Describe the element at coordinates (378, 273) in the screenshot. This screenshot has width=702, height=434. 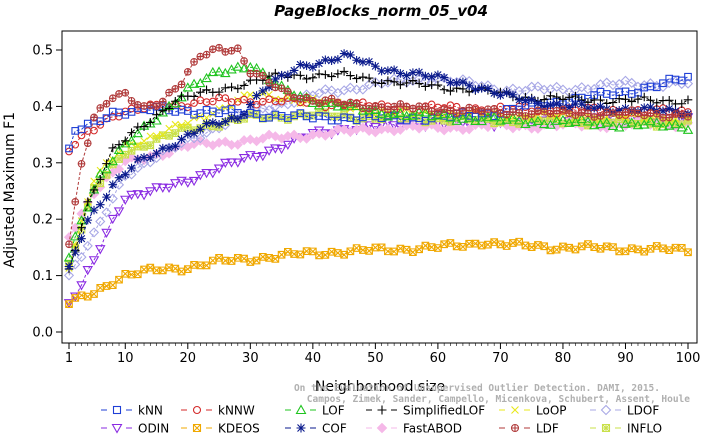
I see `series-kdeos` at that location.